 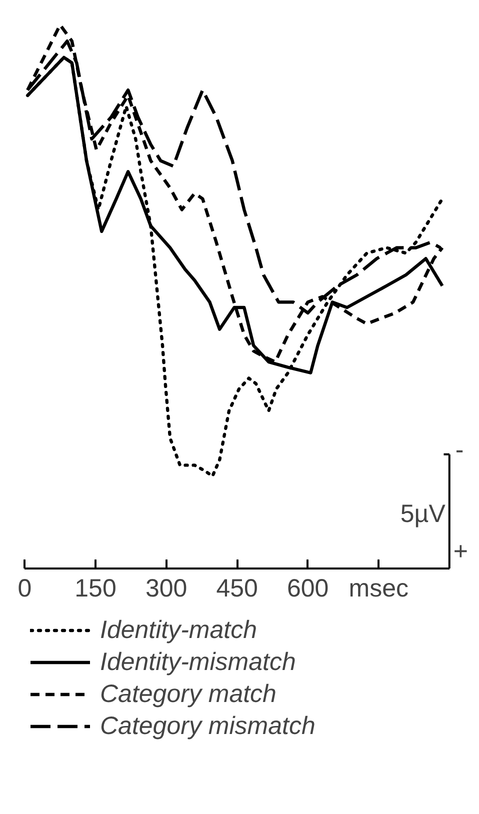 I want to click on legend-label: Category match, so click(x=188, y=694).